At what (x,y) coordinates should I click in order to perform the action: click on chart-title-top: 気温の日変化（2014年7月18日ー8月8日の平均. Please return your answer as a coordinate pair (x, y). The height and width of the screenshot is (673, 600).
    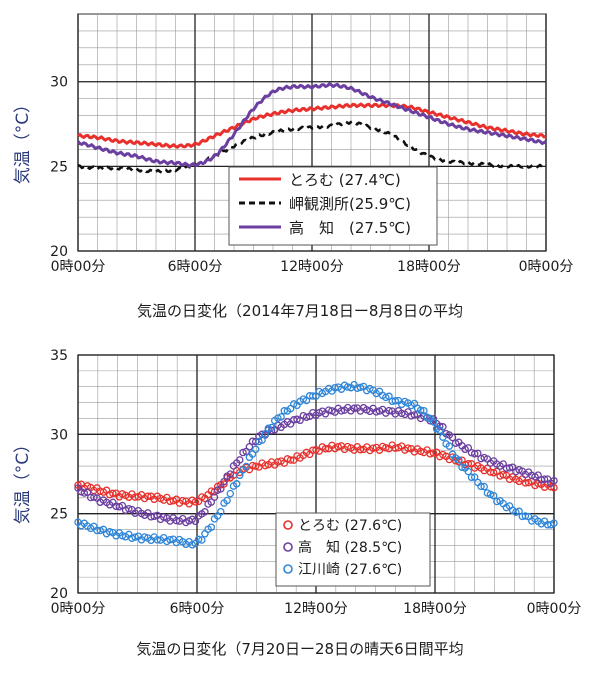
    Looking at the image, I should click on (300, 311).